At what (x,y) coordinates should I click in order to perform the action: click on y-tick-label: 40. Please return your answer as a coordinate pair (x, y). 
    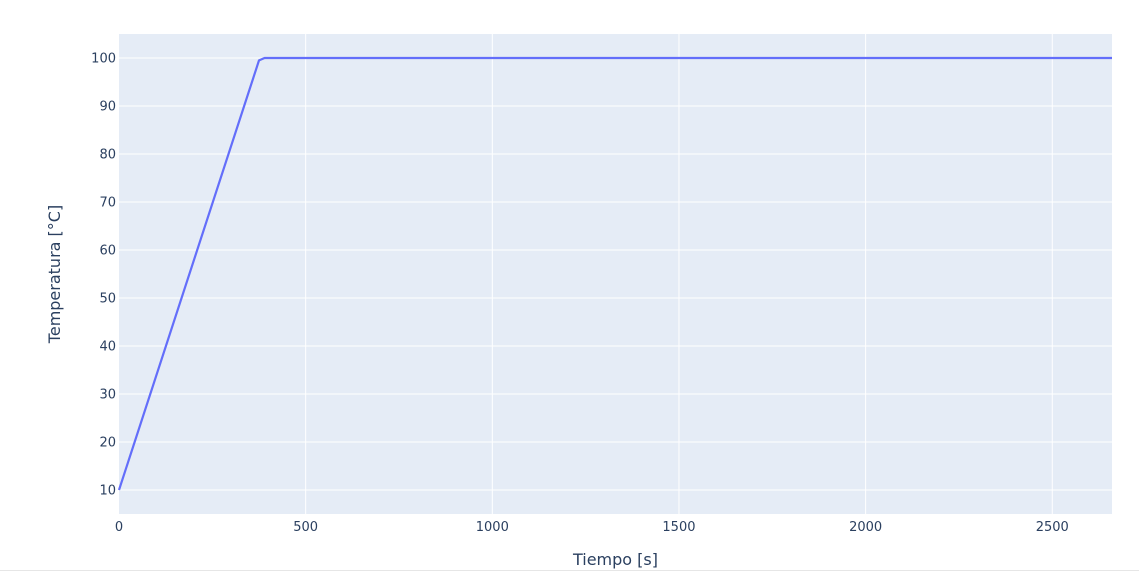
    Looking at the image, I should click on (107, 347).